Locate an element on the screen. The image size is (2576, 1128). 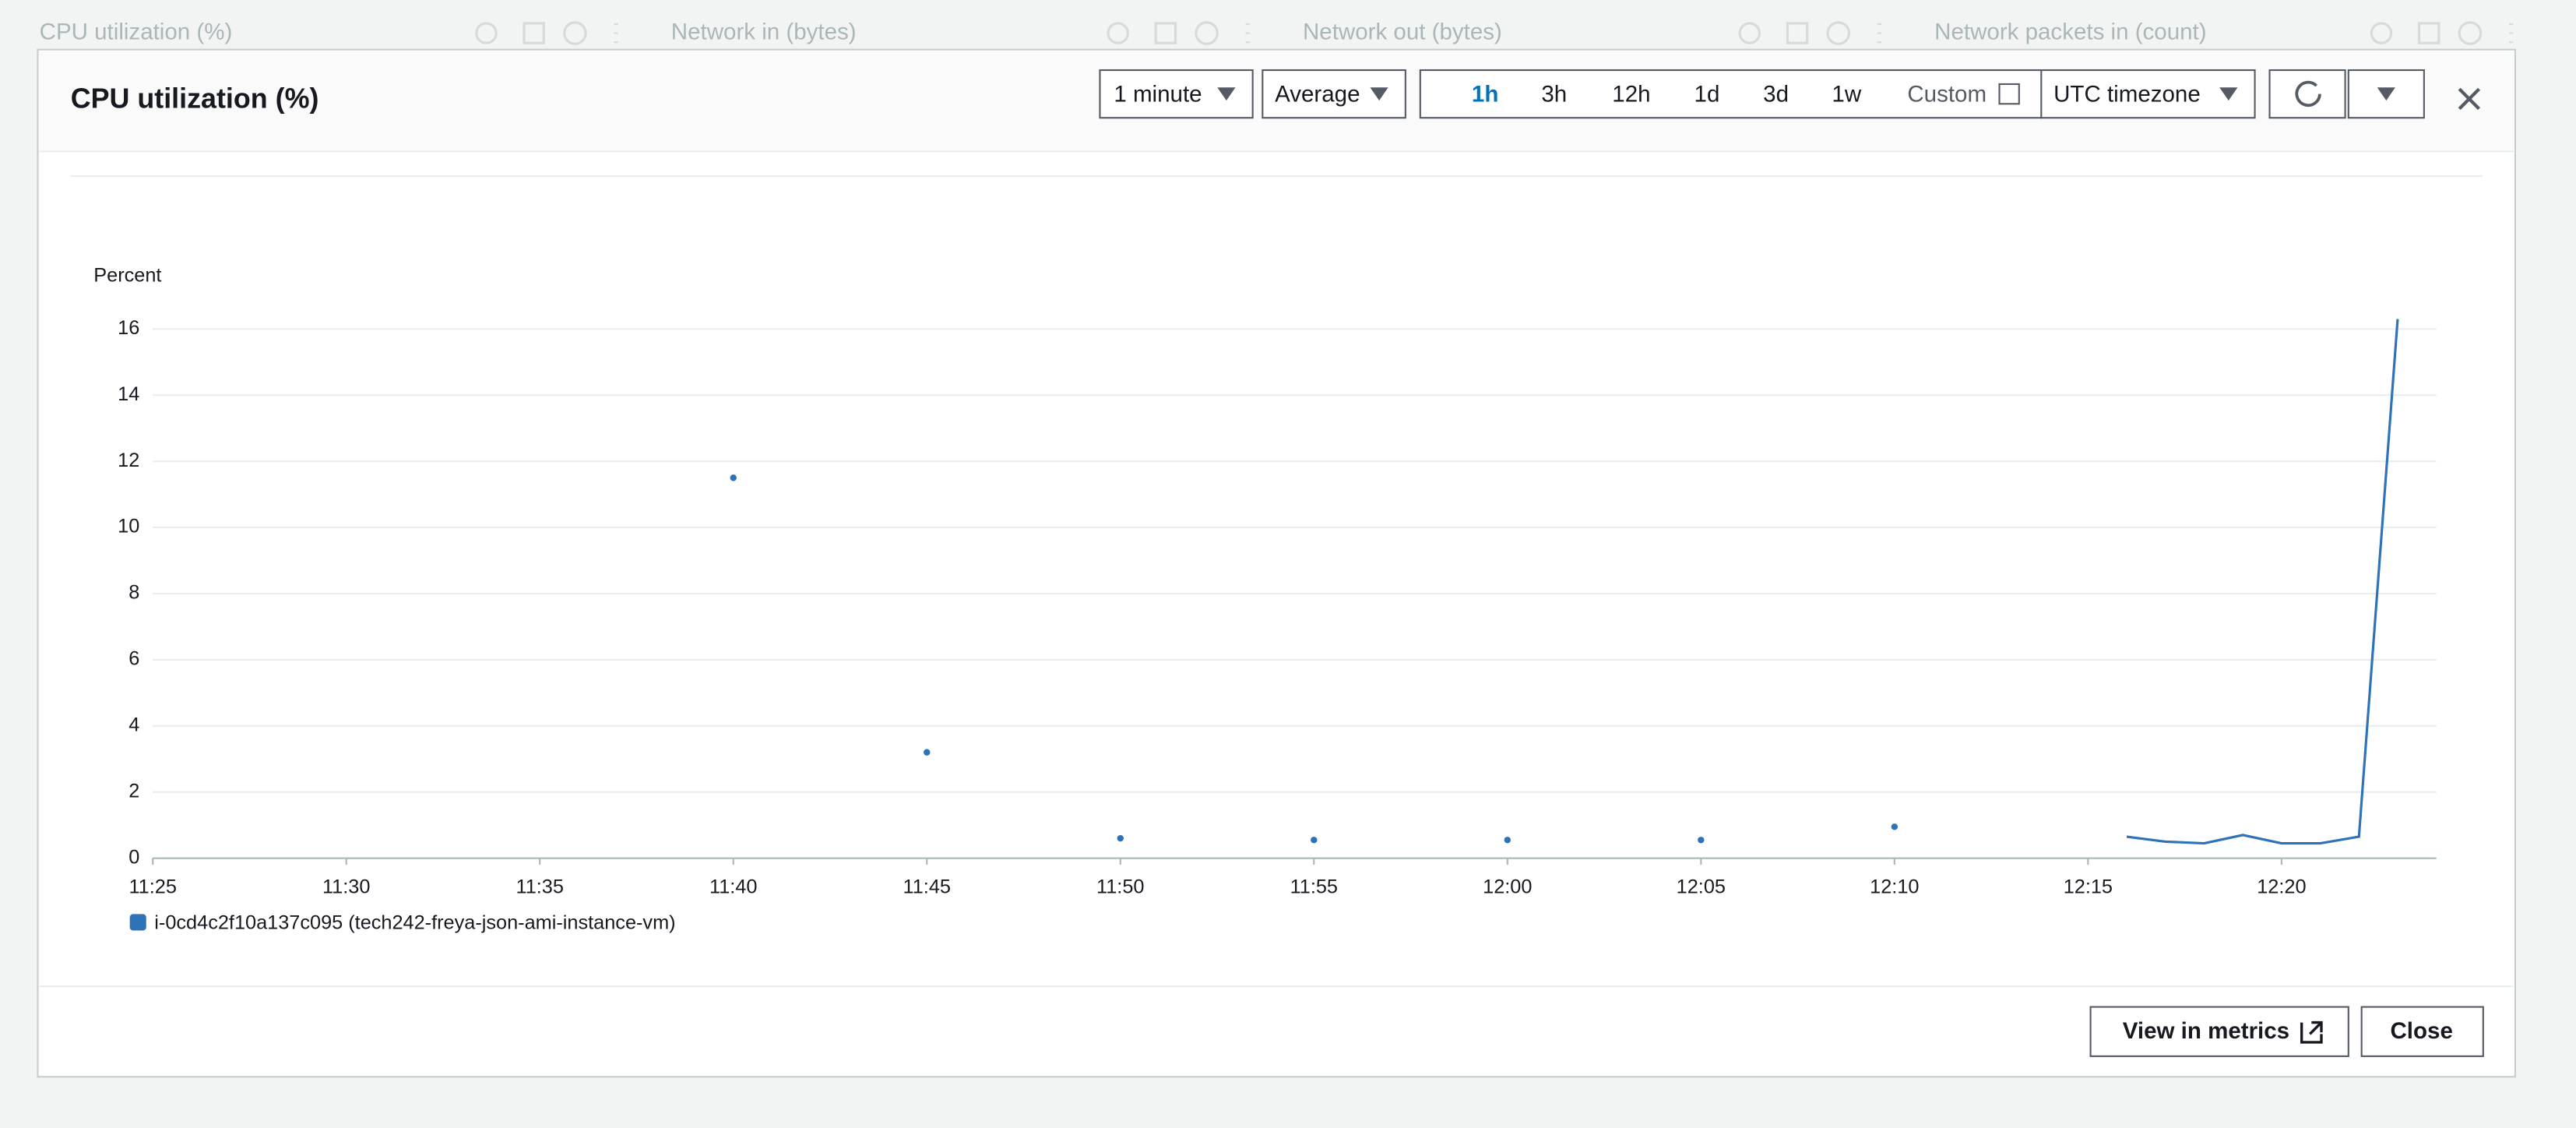
x-tick-label: 12:00 is located at coordinates (1507, 886).